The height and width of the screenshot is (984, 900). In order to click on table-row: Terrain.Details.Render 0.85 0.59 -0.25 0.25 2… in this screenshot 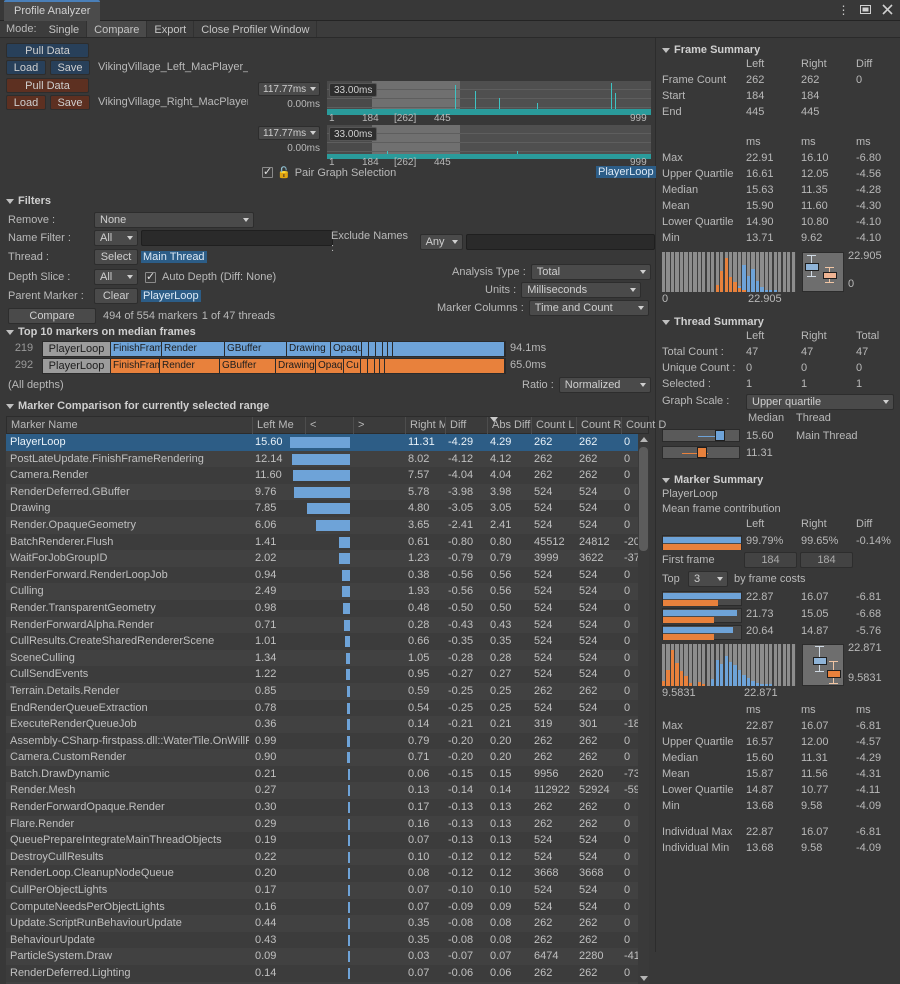, I will do `click(327, 691)`.